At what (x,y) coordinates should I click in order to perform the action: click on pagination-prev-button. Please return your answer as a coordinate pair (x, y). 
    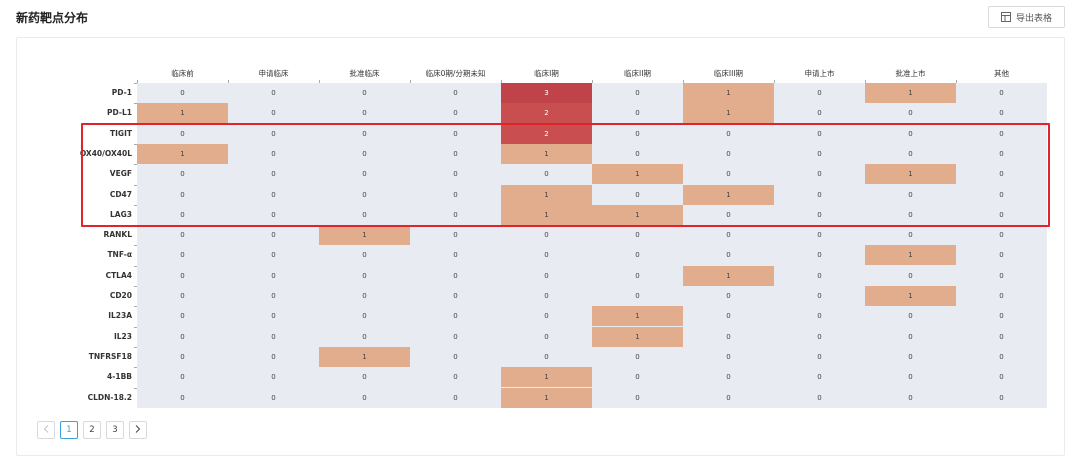
    Looking at the image, I should click on (46, 430).